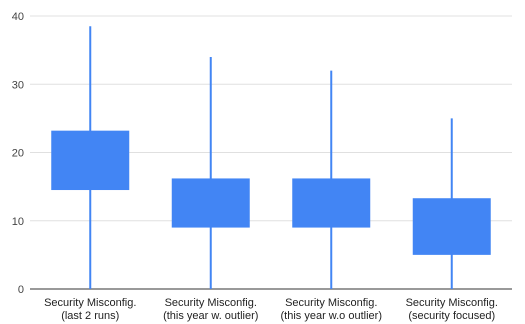 Image resolution: width=525 pixels, height=324 pixels. Describe the element at coordinates (18, 222) in the screenshot. I see `y-tick-label: 10` at that location.